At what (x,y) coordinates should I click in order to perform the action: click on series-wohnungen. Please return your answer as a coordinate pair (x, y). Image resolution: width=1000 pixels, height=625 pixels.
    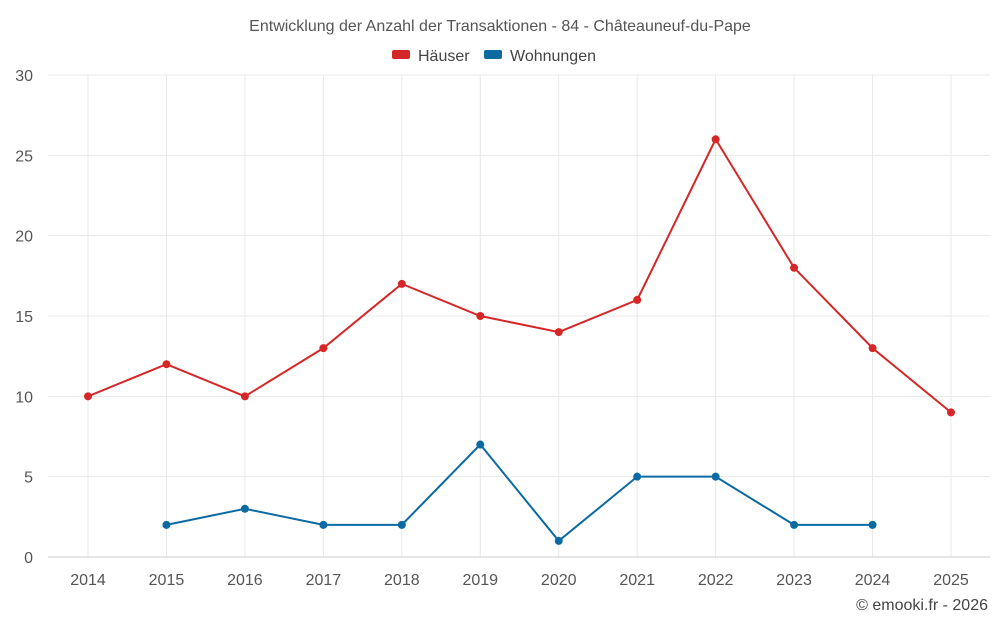
    Looking at the image, I should click on (519, 492).